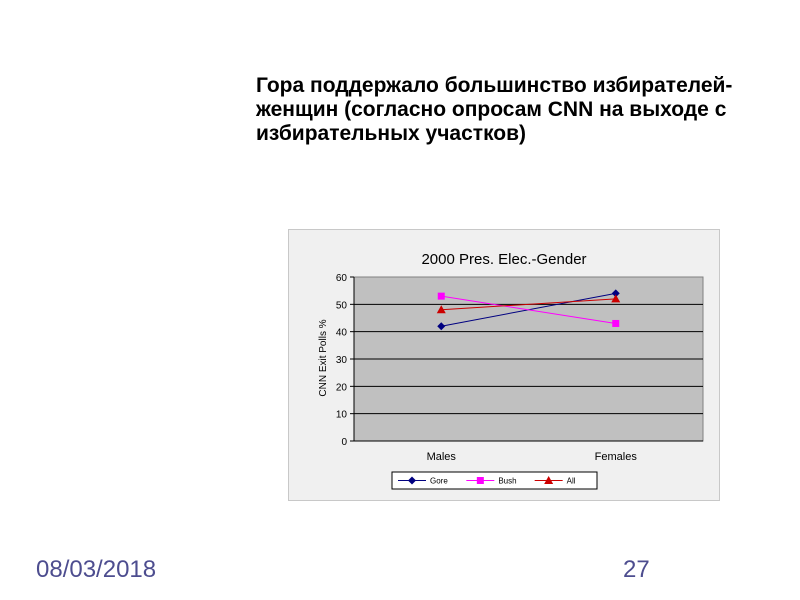 This screenshot has width=800, height=600. I want to click on y-tick-label: 40, so click(342, 333).